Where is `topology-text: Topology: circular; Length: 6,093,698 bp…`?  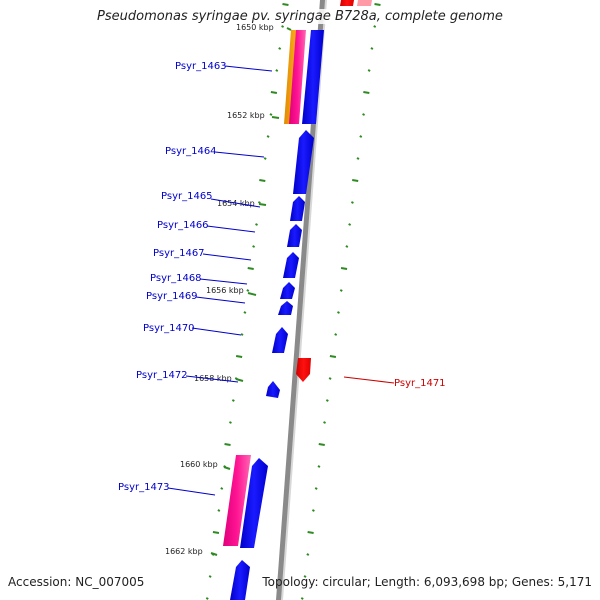
topology-text: Topology: circular; Length: 6,093,698 bp… is located at coordinates (427, 582).